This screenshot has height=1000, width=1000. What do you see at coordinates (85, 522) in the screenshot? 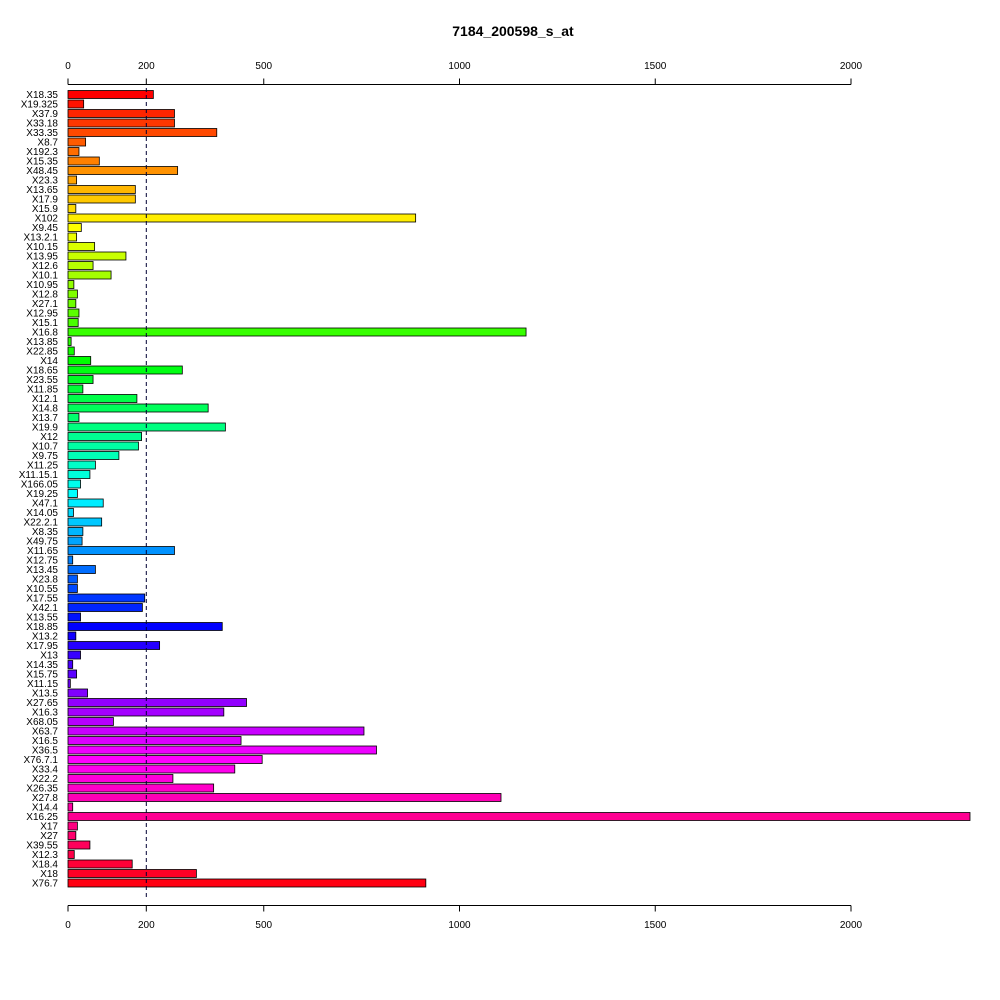
I see `bar-X22.2.1` at bounding box center [85, 522].